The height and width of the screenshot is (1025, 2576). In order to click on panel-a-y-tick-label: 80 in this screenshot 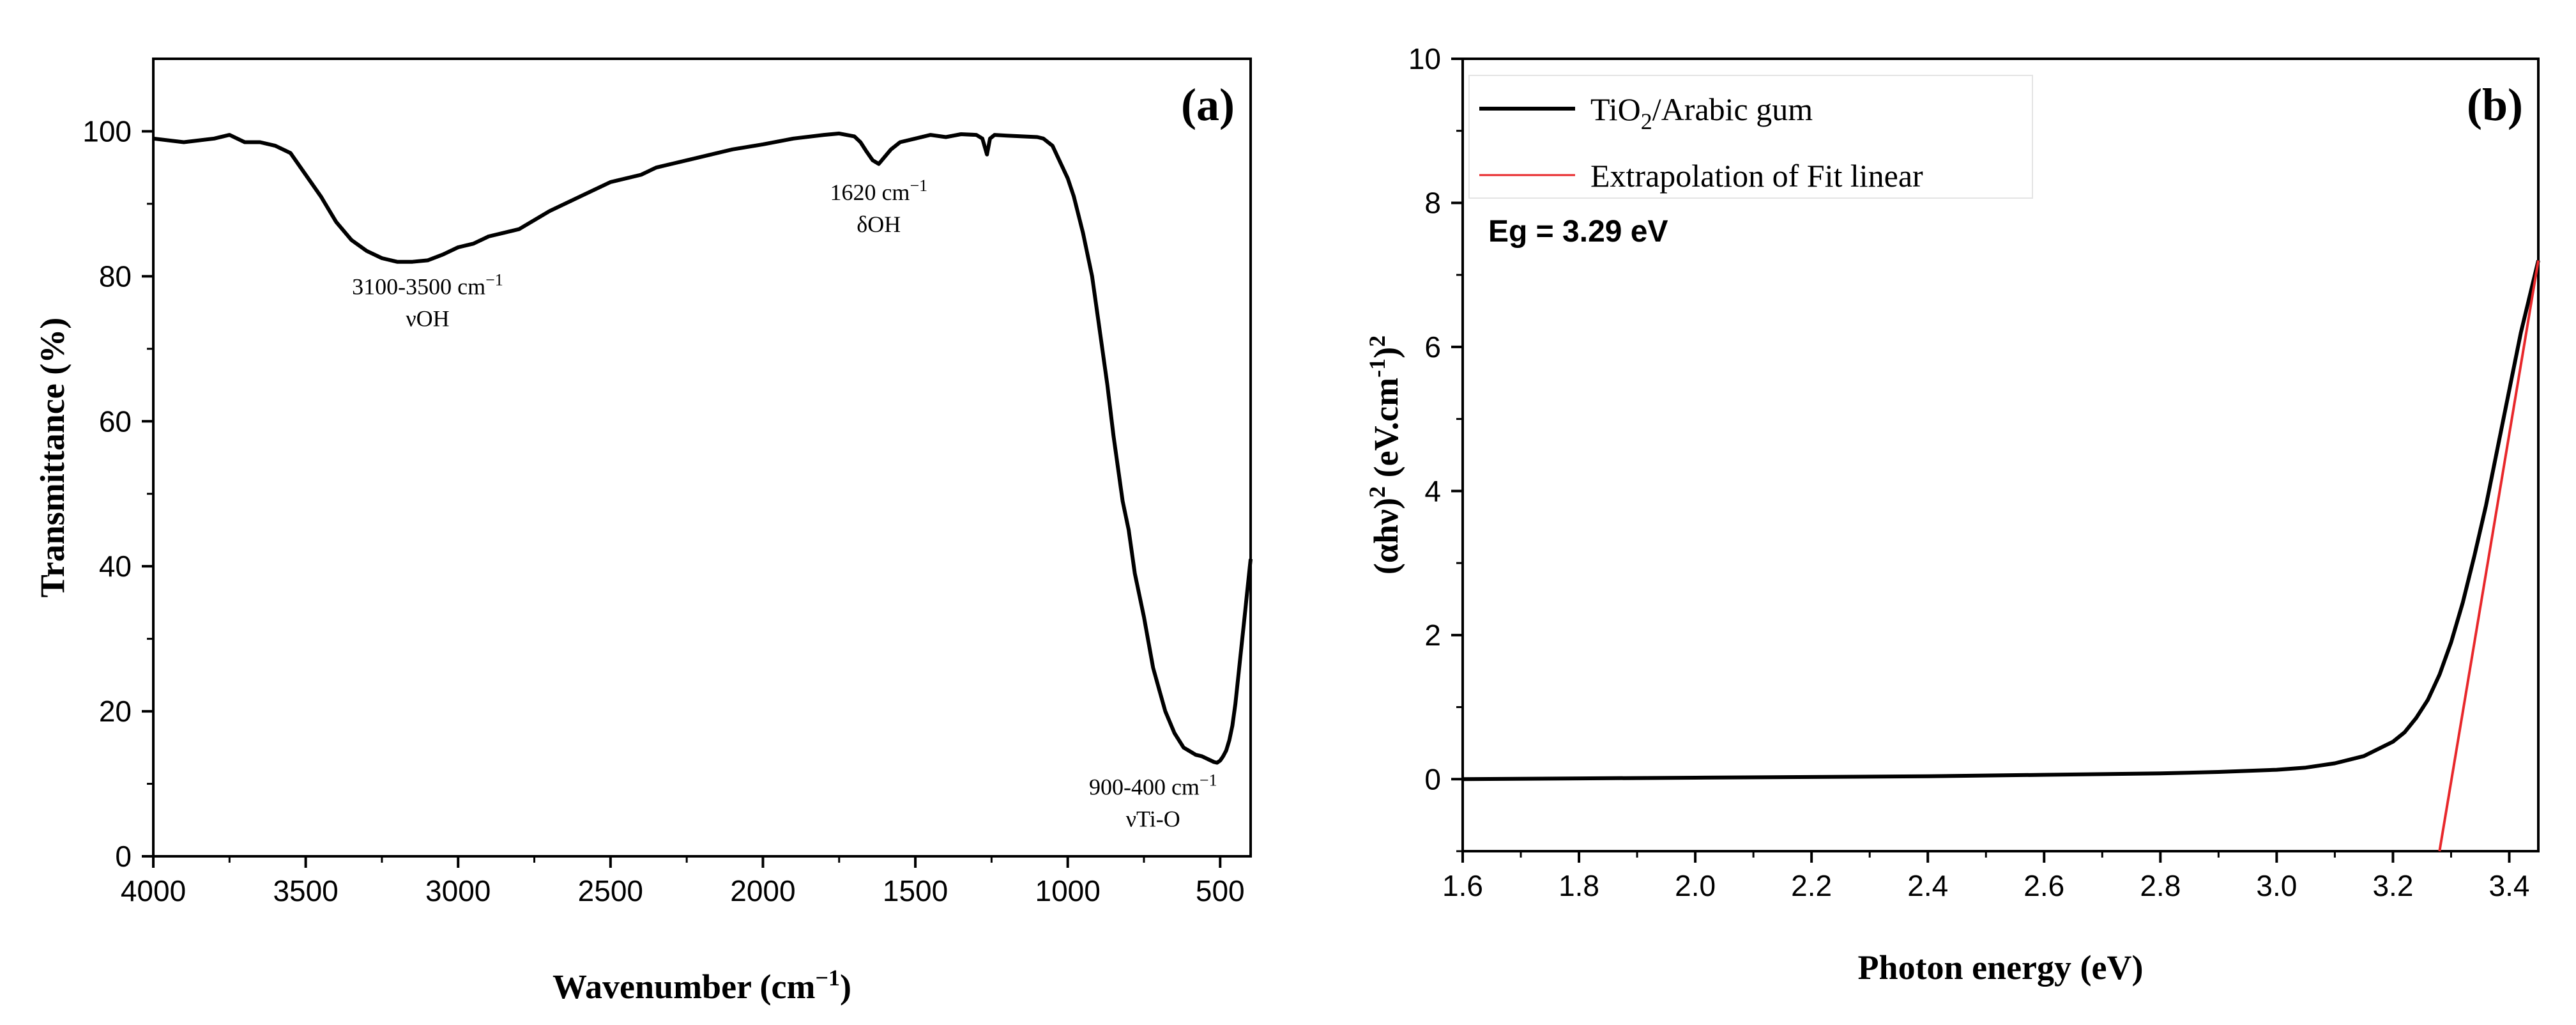, I will do `click(115, 276)`.